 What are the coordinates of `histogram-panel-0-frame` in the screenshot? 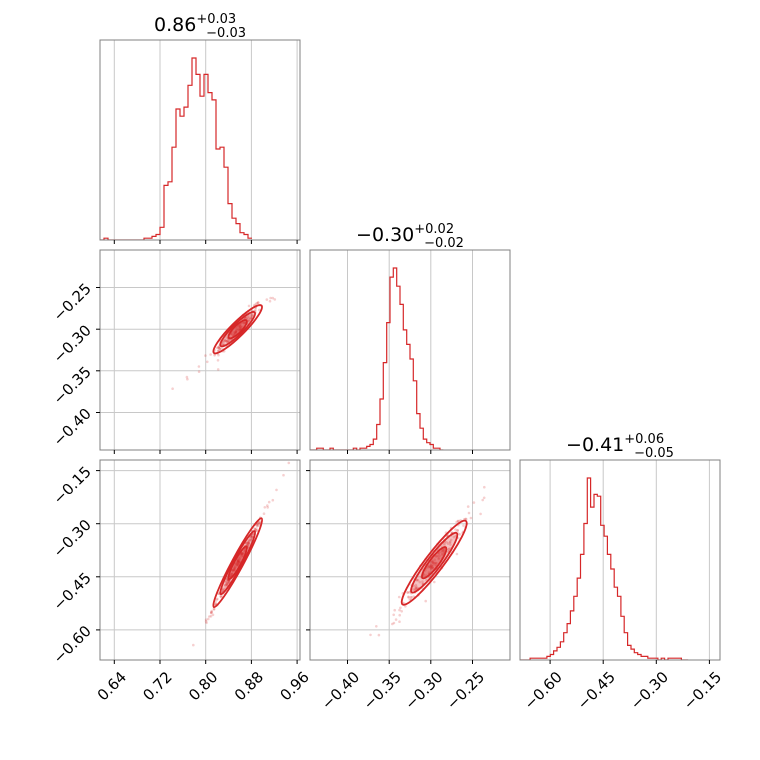 It's located at (200, 140).